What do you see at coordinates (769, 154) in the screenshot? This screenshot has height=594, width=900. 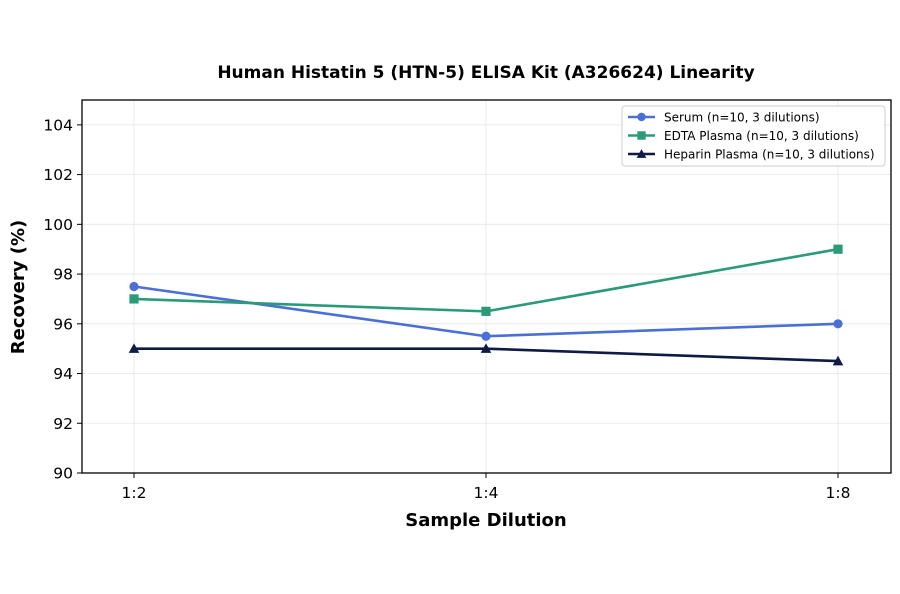 I see `legend-label: Heparin Plasma (n=10, 3 dilutions)` at bounding box center [769, 154].